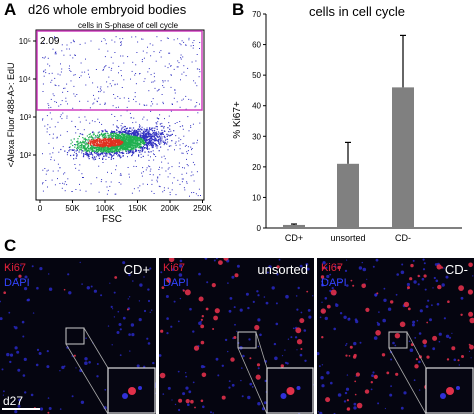 The image size is (474, 414). Describe the element at coordinates (403, 238) in the screenshot. I see `x-tick-label: CD-` at that location.